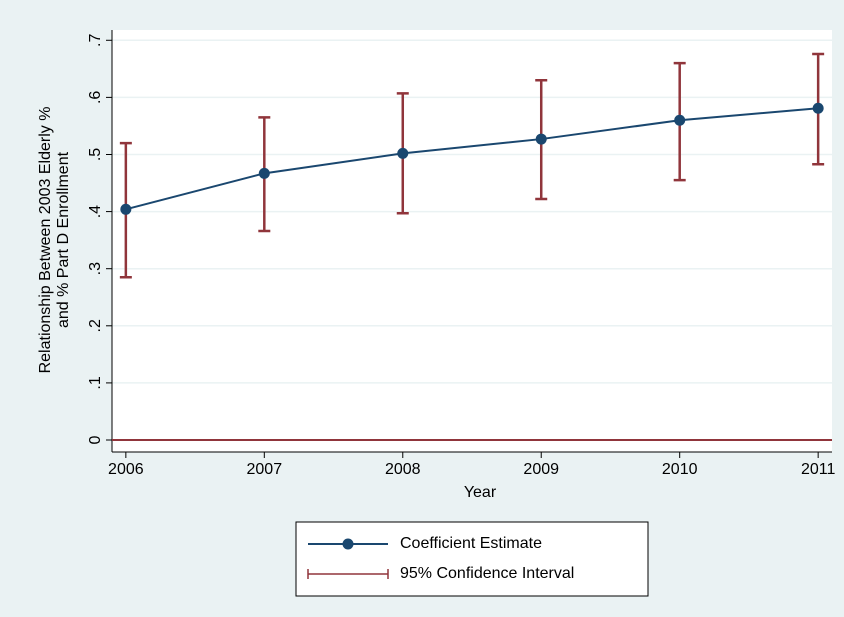 This screenshot has width=844, height=617. I want to click on line, so click(472, 159).